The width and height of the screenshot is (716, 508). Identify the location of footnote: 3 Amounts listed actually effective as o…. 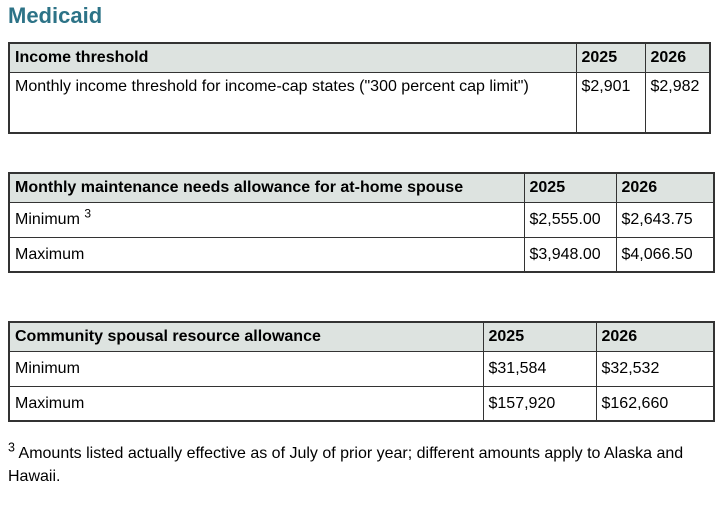
(353, 464).